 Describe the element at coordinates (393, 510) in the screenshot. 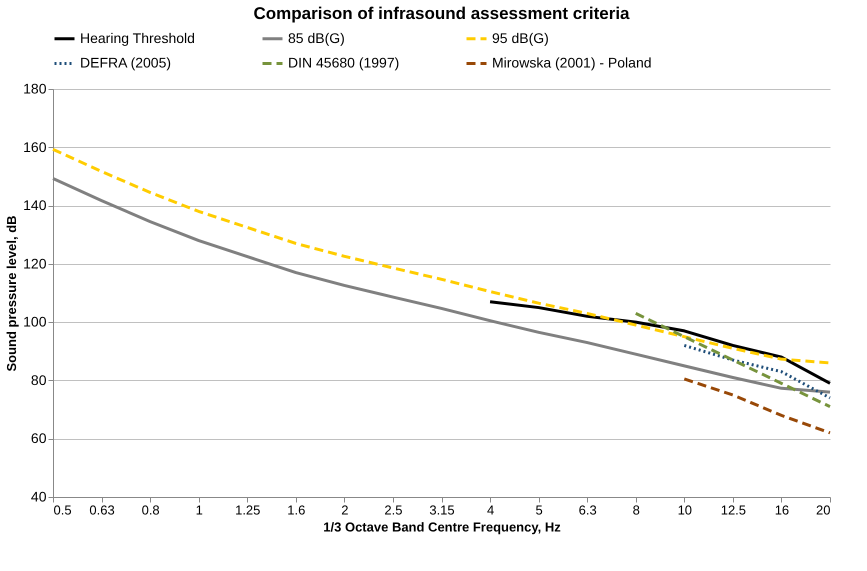

I see `x-tick-label: 2.5` at that location.